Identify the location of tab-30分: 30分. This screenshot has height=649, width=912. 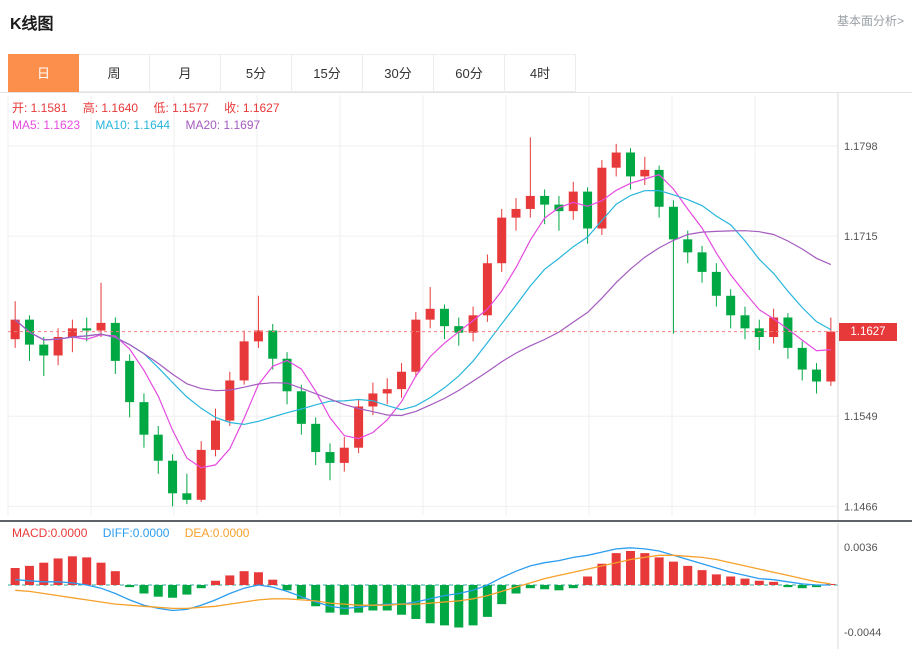
(398, 73).